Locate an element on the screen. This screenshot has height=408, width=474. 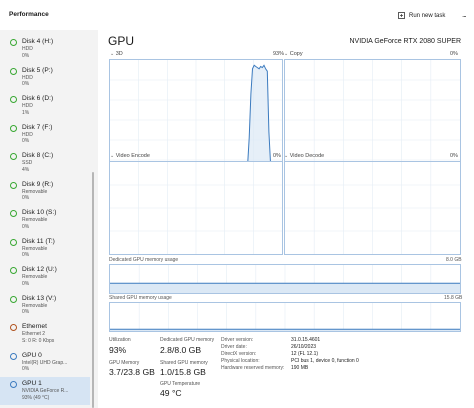
sidebar-item-disk-10: Disk 10 (S:) Removable 0% is located at coordinates (45, 219).